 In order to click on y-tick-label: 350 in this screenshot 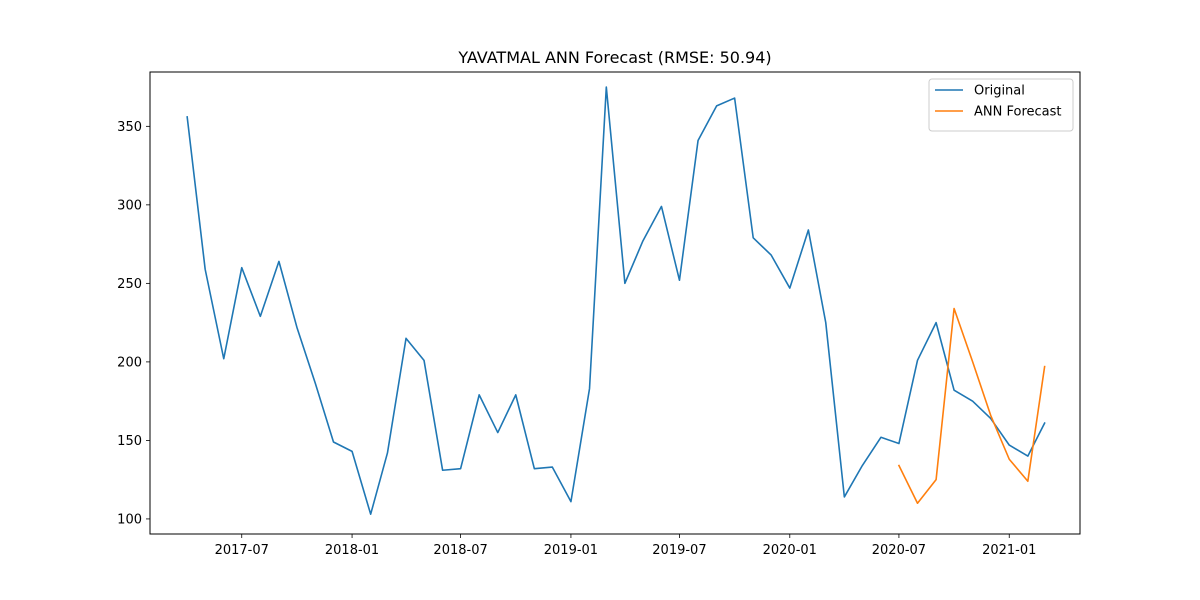, I will do `click(129, 127)`.